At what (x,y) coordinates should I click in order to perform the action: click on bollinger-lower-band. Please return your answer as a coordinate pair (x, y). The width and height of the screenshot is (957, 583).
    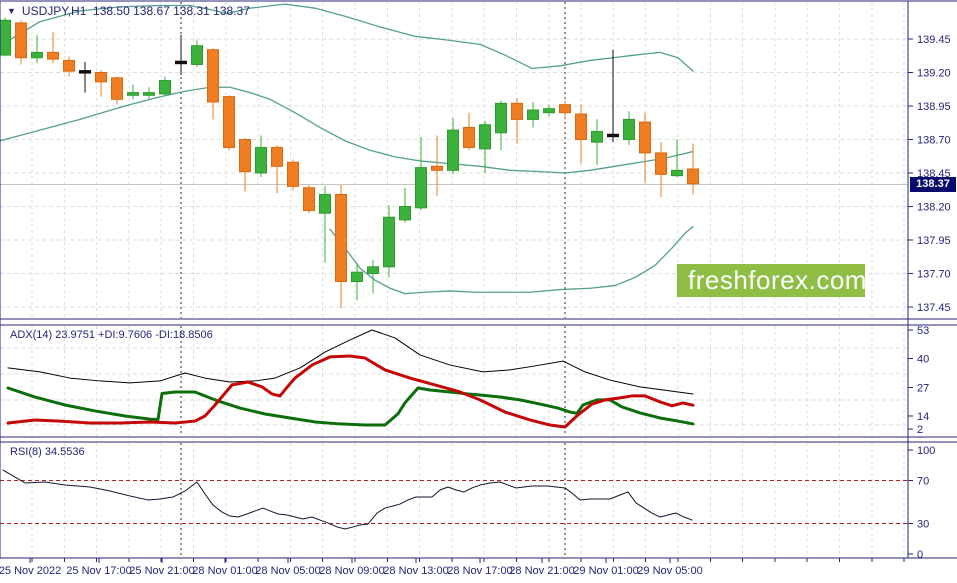
    Looking at the image, I should click on (511, 260).